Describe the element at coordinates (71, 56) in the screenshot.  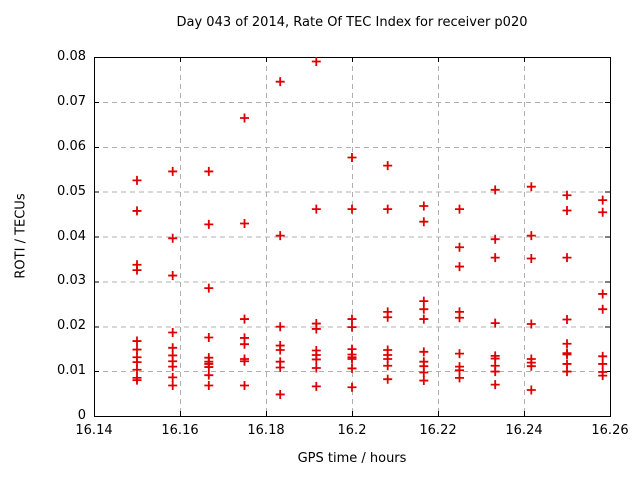
I see `y-tick-label: 0.08` at that location.